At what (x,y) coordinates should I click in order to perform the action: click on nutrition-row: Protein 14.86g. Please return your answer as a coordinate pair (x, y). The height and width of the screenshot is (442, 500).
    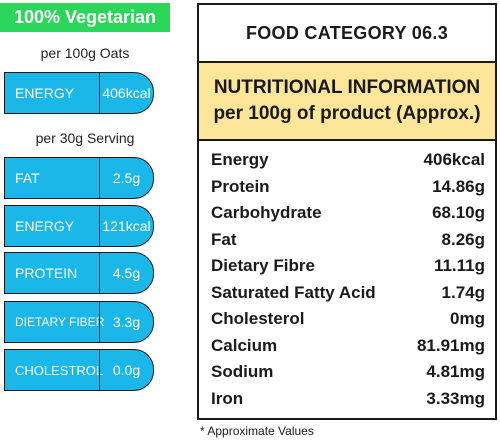
    Looking at the image, I should click on (348, 187).